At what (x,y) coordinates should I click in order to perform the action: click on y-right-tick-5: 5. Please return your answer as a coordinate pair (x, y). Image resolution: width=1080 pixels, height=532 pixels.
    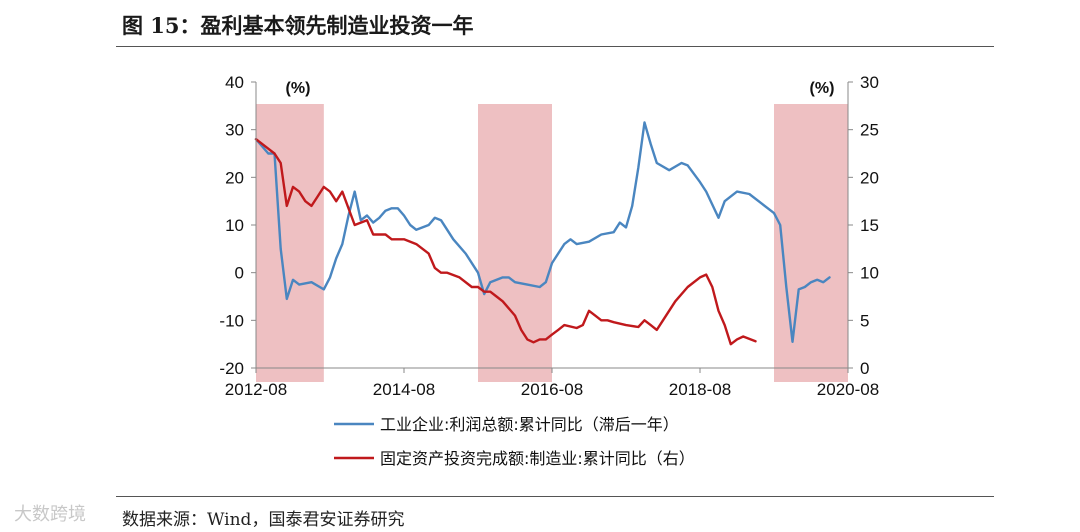
    Looking at the image, I should click on (864, 320).